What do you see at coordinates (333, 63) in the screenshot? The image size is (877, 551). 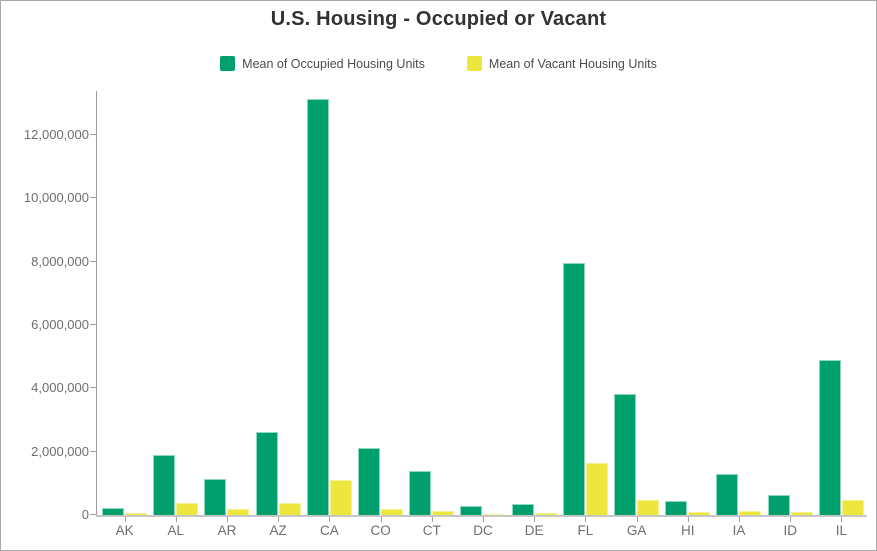 I see `legend-label-occupied: Mean of Occupied Housing Units` at bounding box center [333, 63].